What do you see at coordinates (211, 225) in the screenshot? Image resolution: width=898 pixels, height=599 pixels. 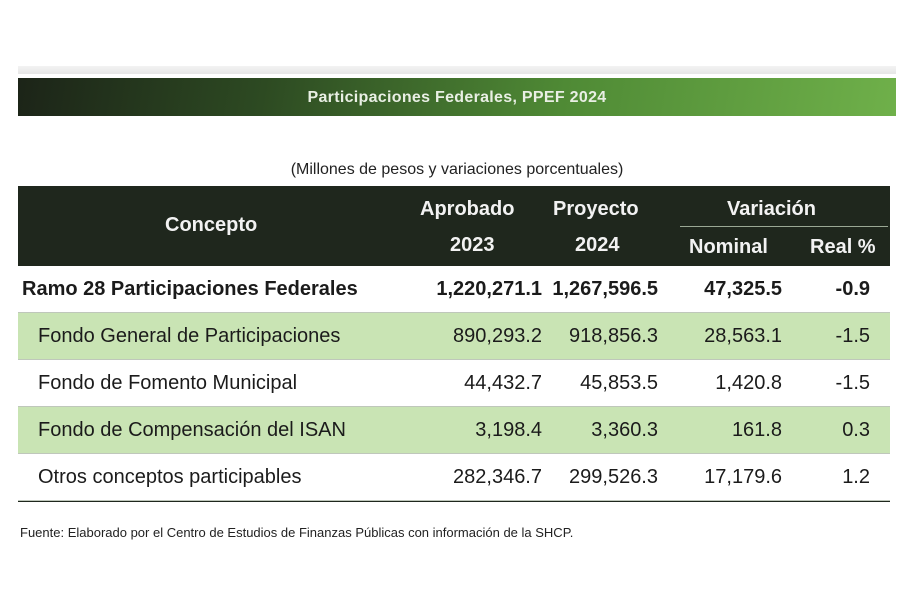 I see `header-concepto: Concepto` at bounding box center [211, 225].